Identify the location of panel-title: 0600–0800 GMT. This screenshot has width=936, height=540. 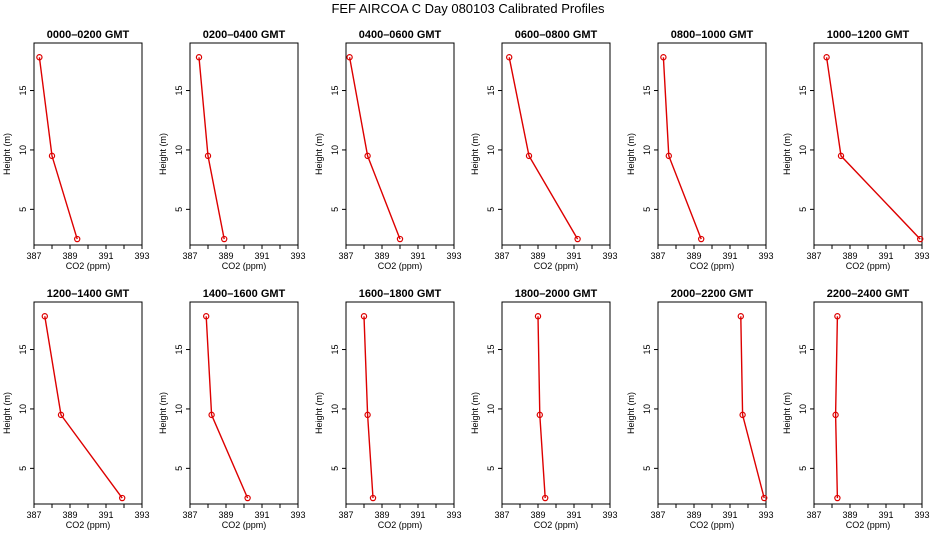
(556, 35).